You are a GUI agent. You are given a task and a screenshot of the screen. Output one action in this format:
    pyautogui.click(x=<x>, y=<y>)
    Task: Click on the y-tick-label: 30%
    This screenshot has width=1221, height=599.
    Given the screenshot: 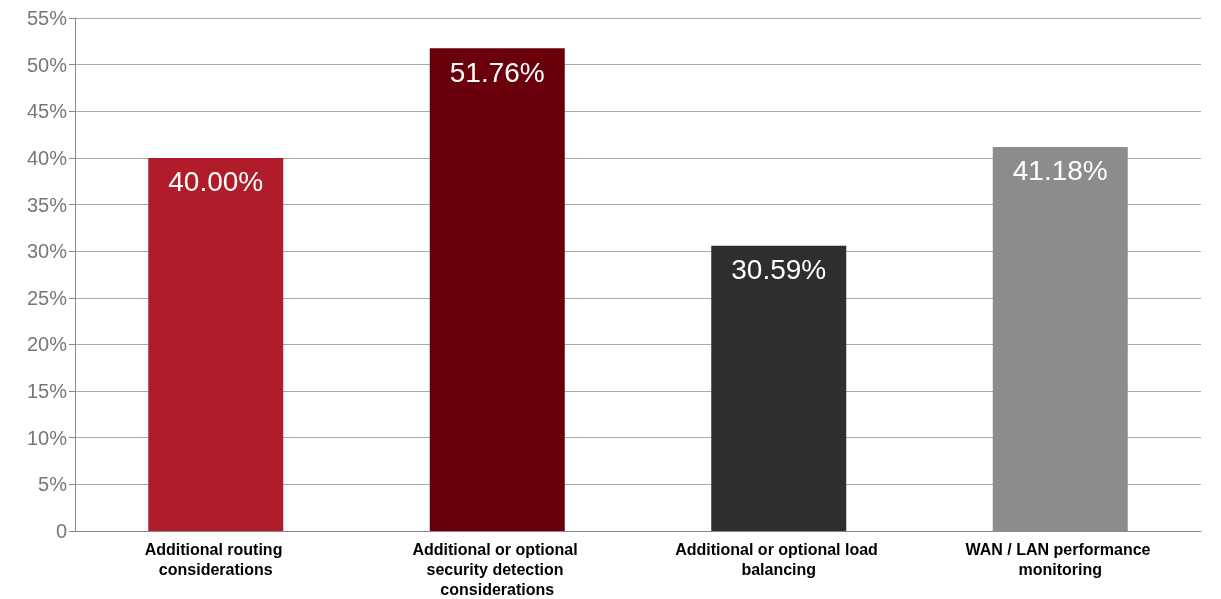 What is the action you would take?
    pyautogui.click(x=47, y=251)
    